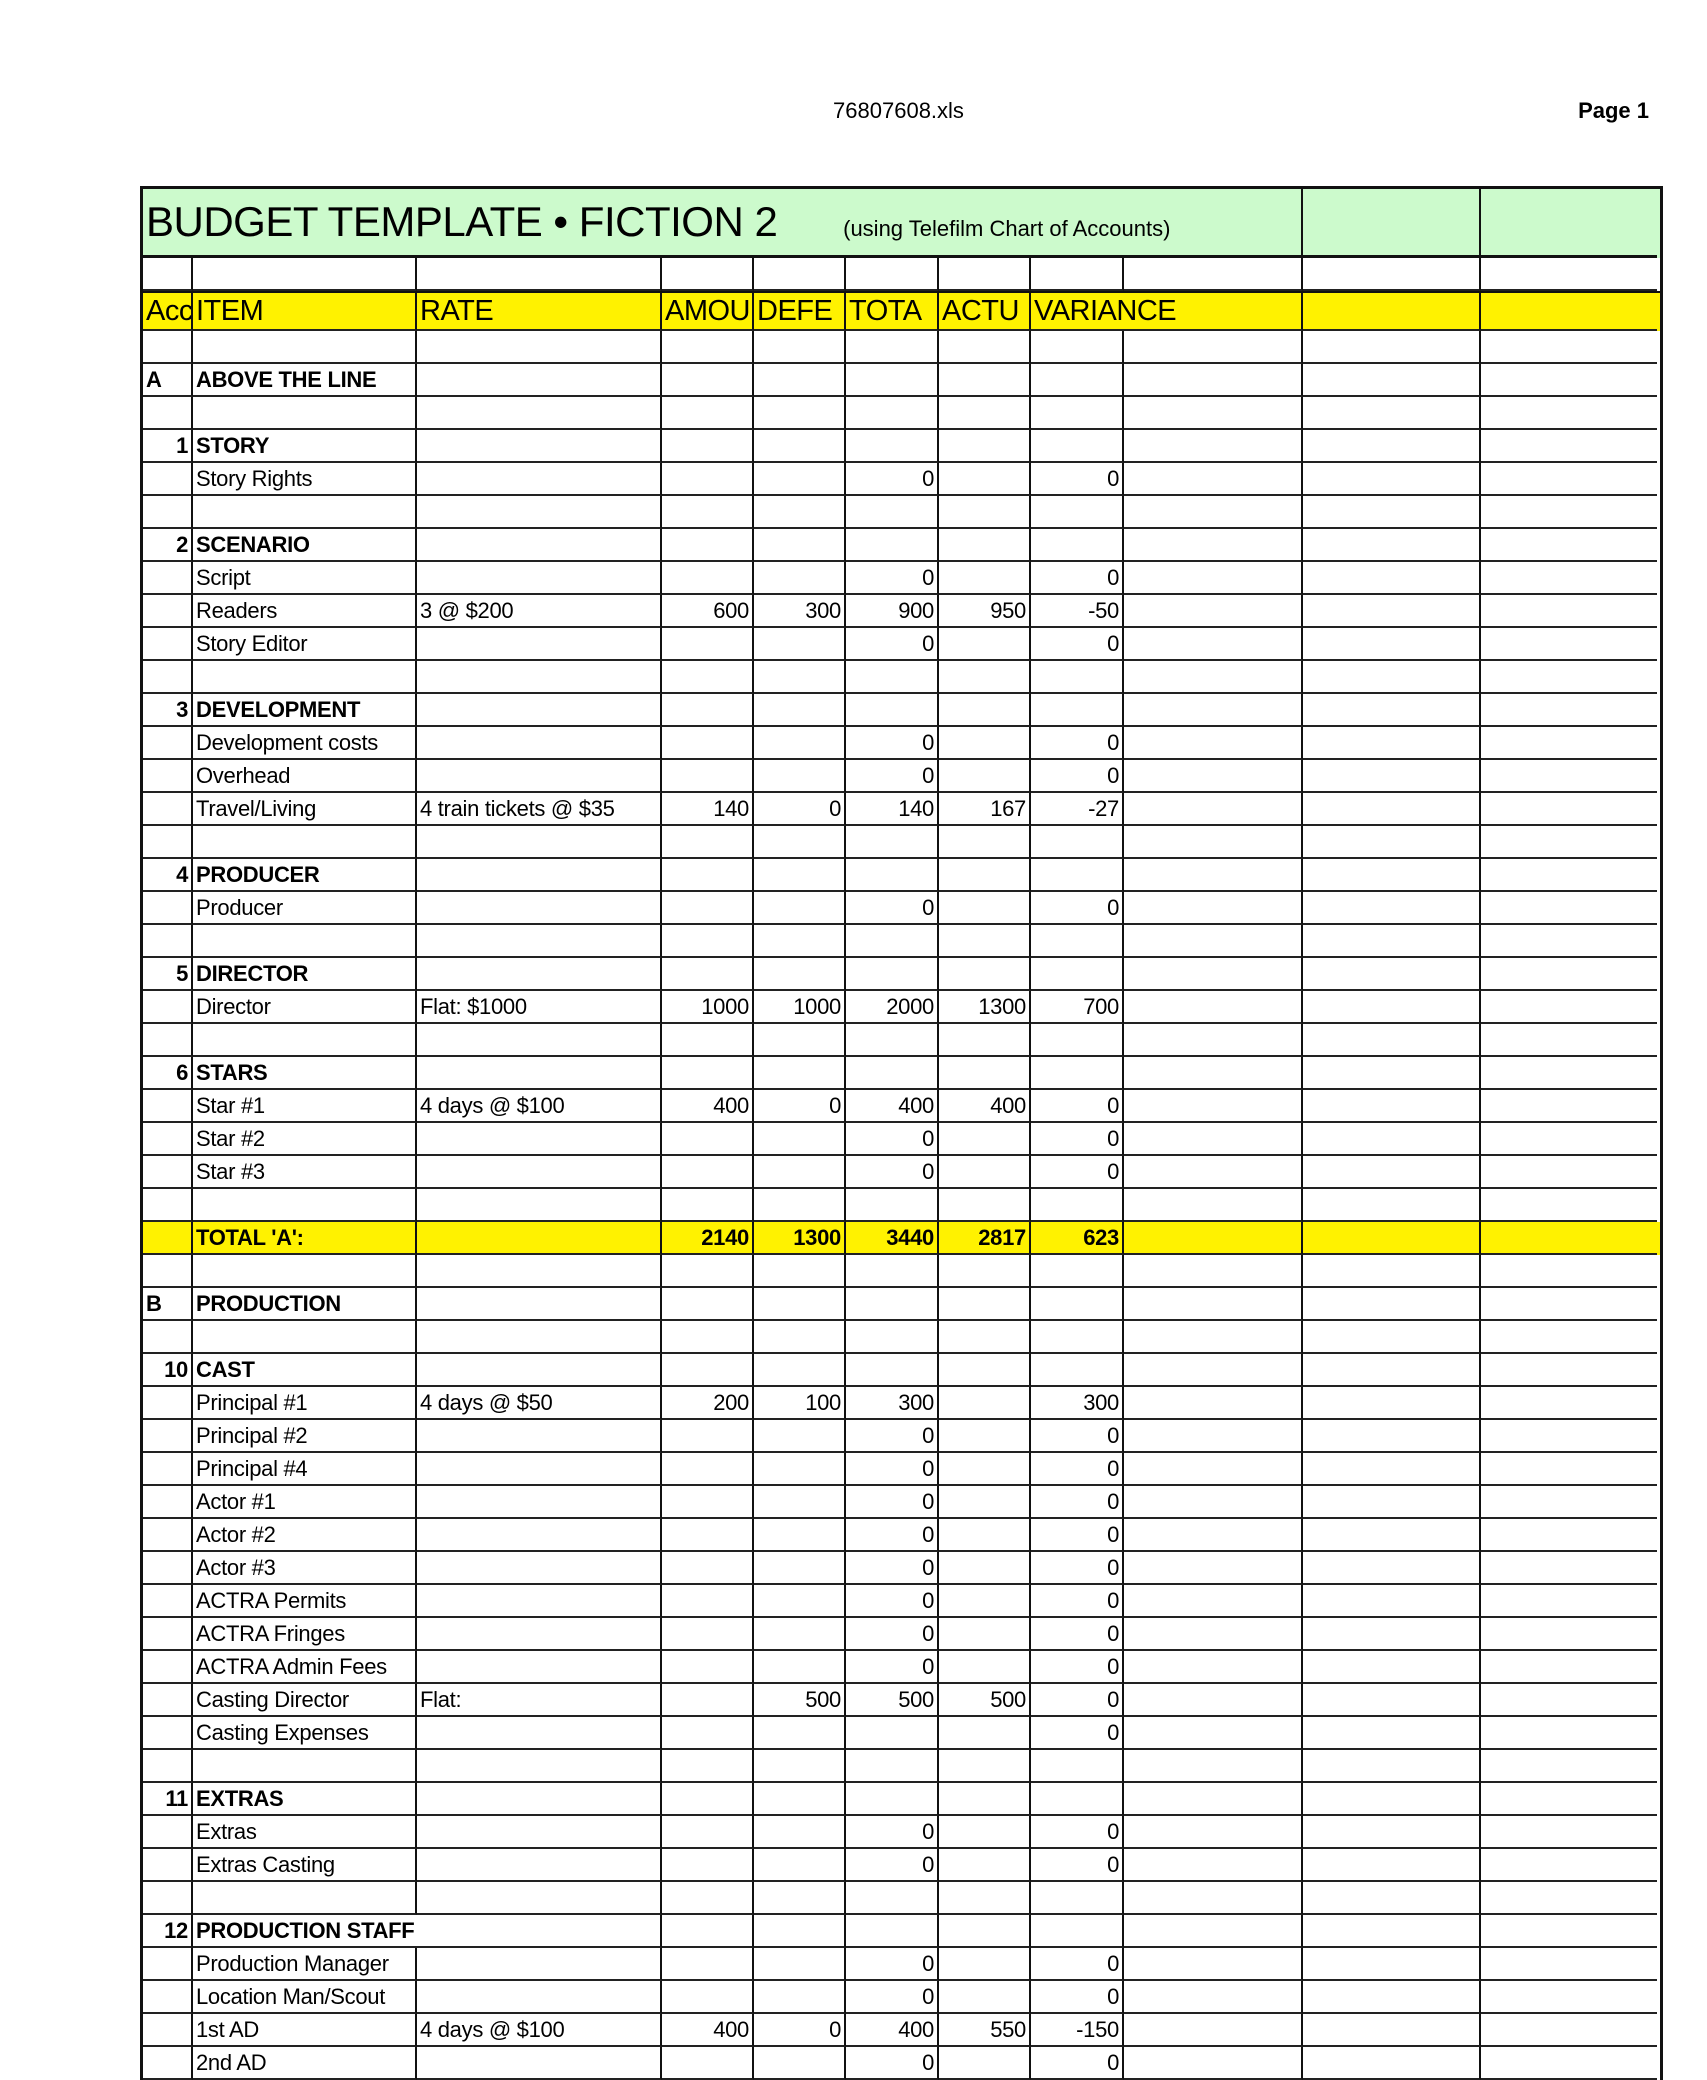 The height and width of the screenshot is (2080, 1707). Describe the element at coordinates (168, 545) in the screenshot. I see `cell-acct: 2` at that location.